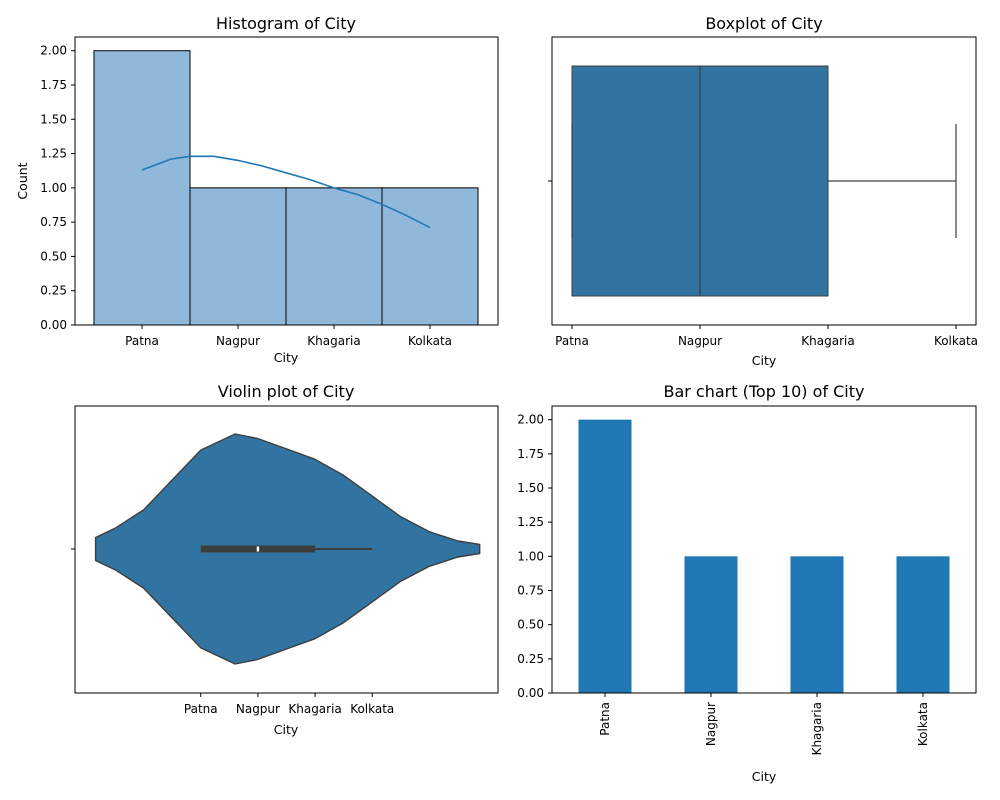  What do you see at coordinates (238, 341) in the screenshot?
I see `histogram-xtick-label: Nagpur` at bounding box center [238, 341].